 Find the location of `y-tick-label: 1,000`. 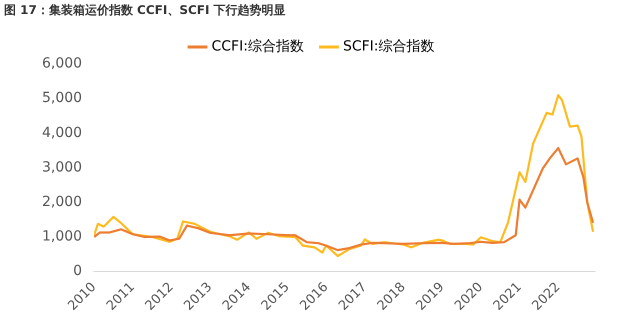

y-tick-label: 1,000 is located at coordinates (62, 236).